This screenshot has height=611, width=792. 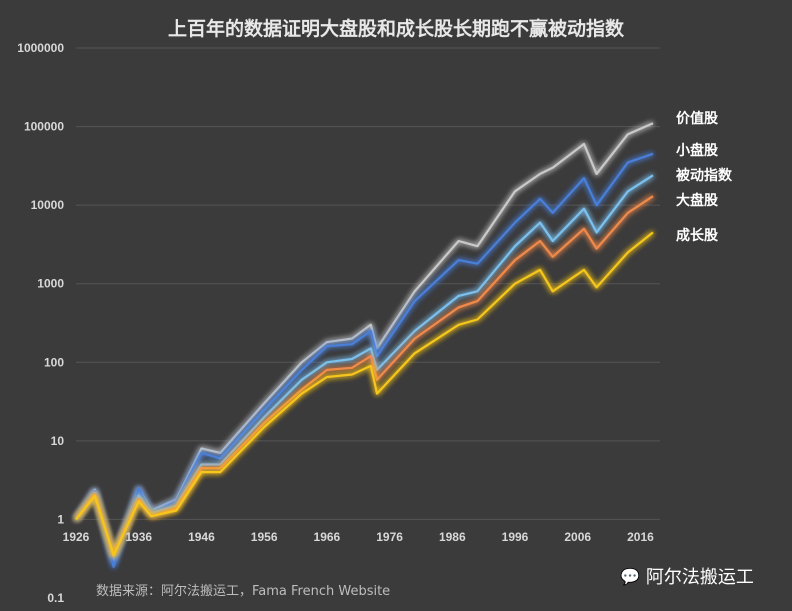 I want to click on x-tick-label: 1996, so click(x=515, y=537).